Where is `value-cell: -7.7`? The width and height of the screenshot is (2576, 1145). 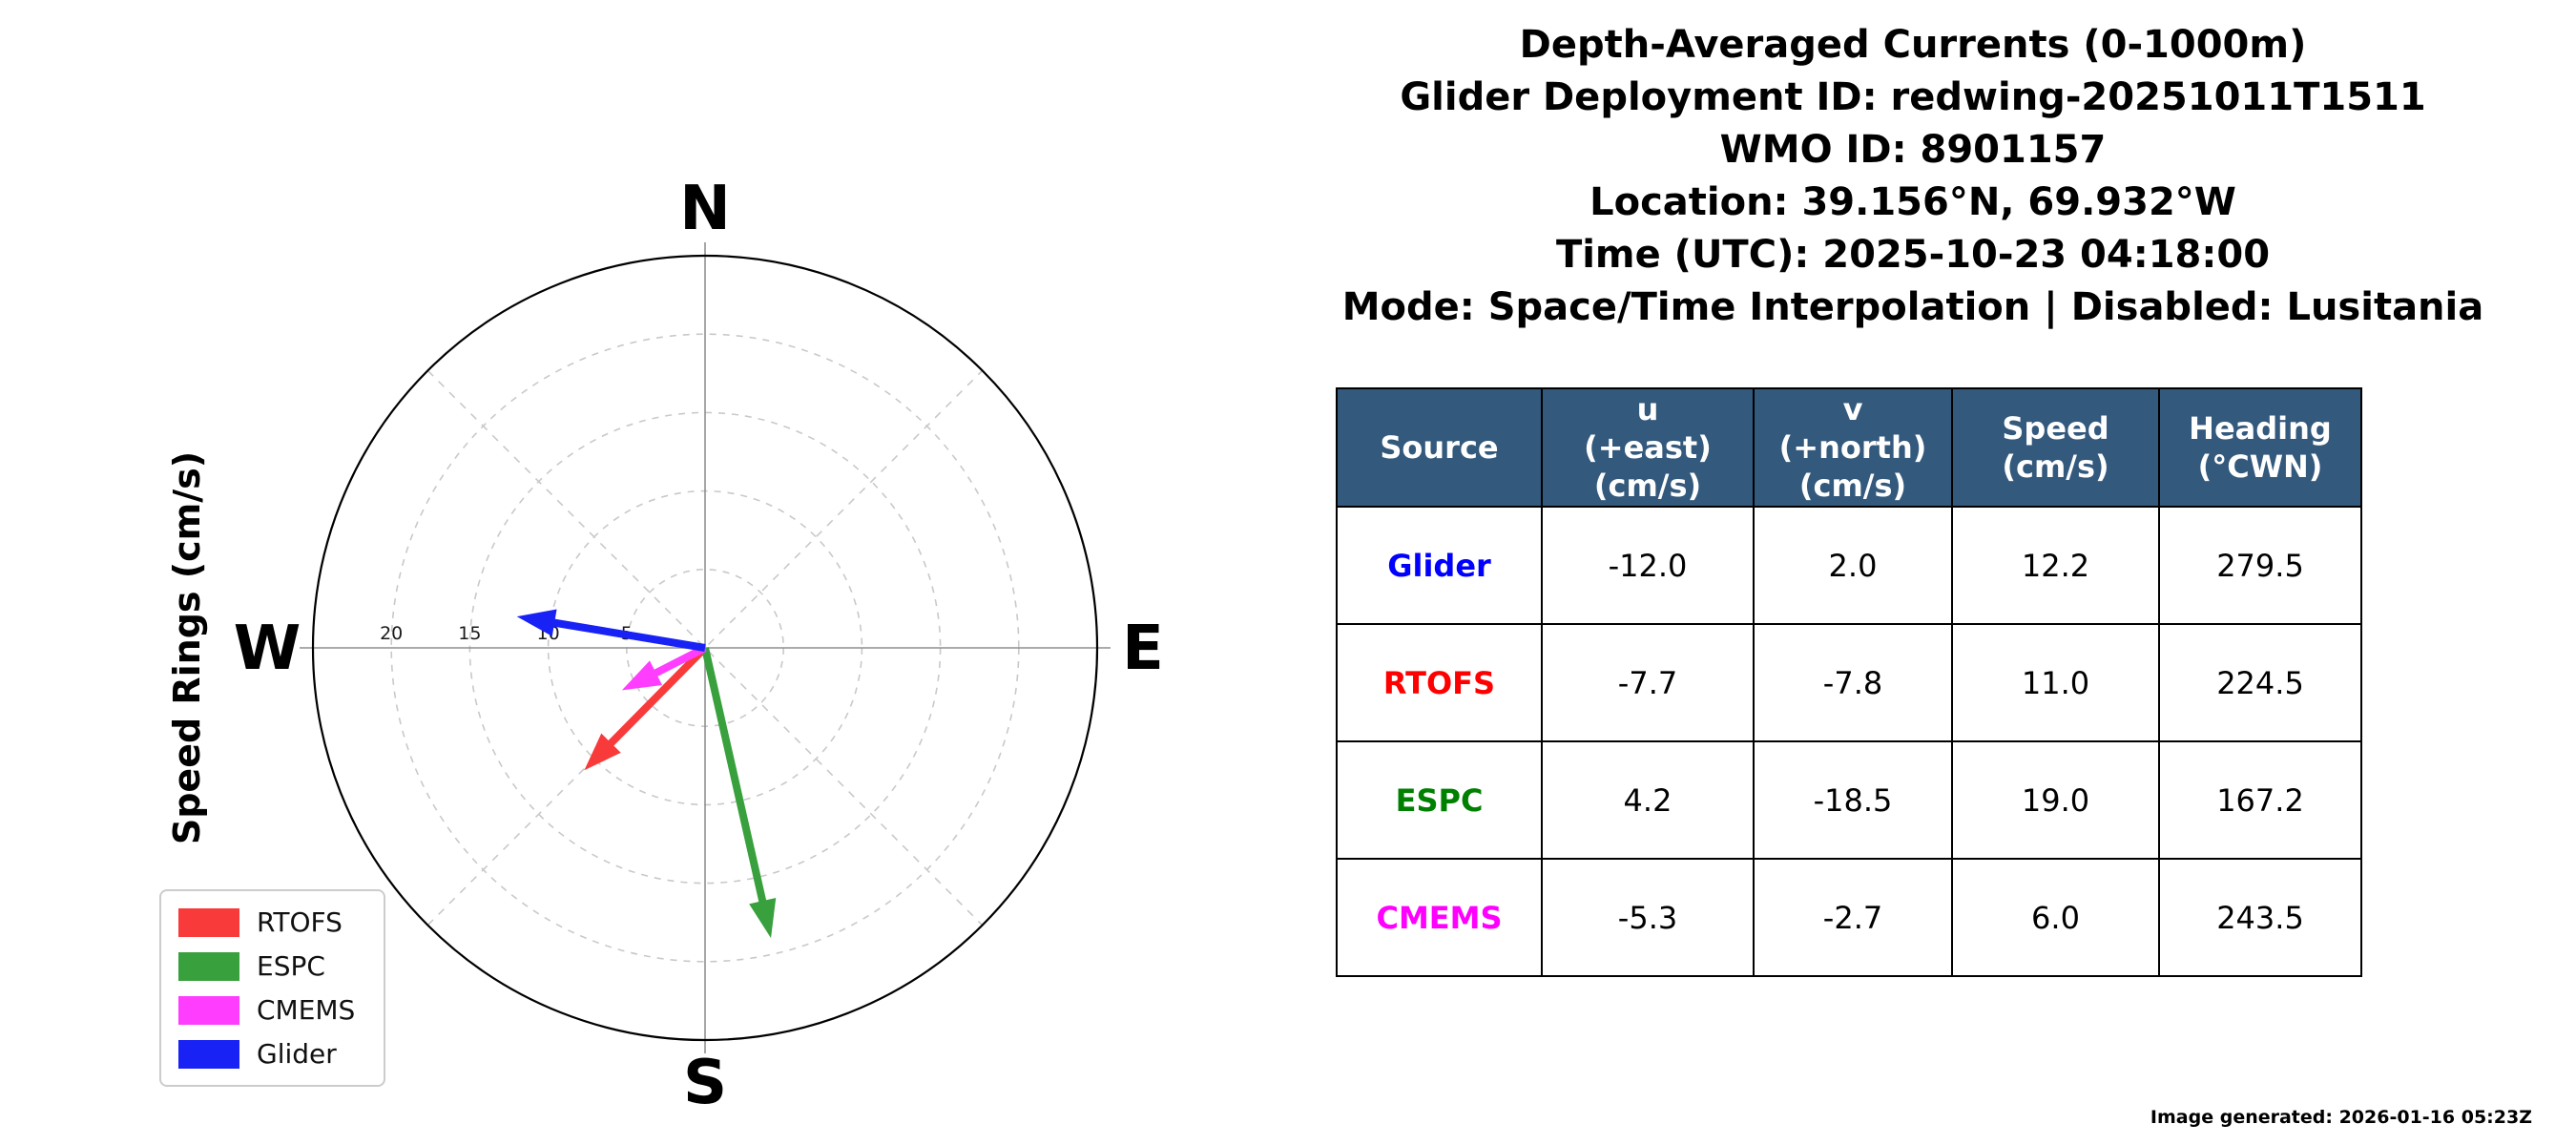 value-cell: -7.7 is located at coordinates (1648, 682).